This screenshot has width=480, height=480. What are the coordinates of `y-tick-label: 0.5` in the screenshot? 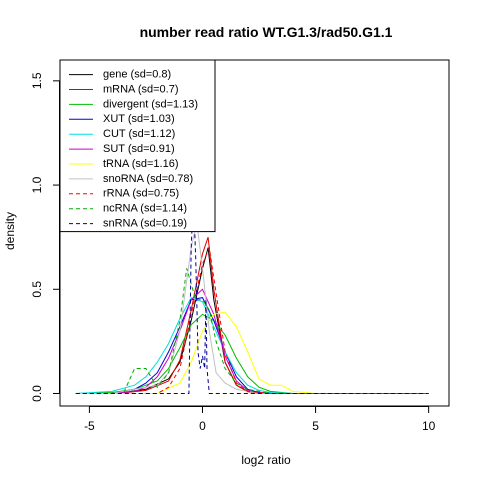 It's located at (37, 289).